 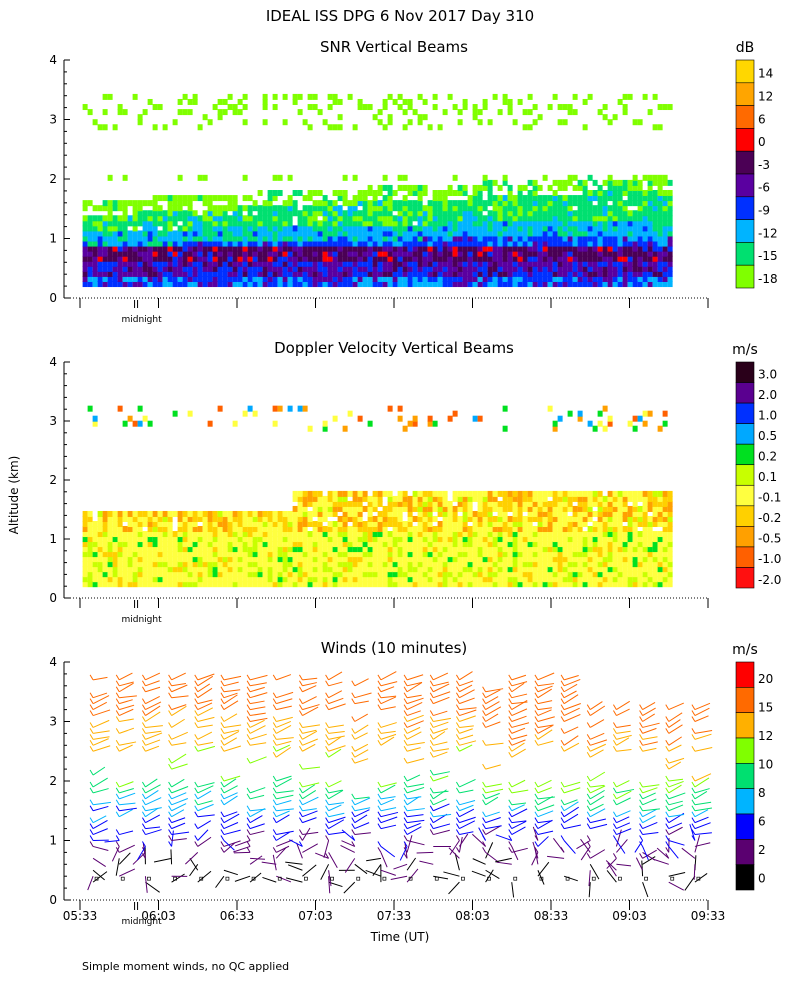 What do you see at coordinates (201, 878) in the screenshot?
I see `calm-marker` at bounding box center [201, 878].